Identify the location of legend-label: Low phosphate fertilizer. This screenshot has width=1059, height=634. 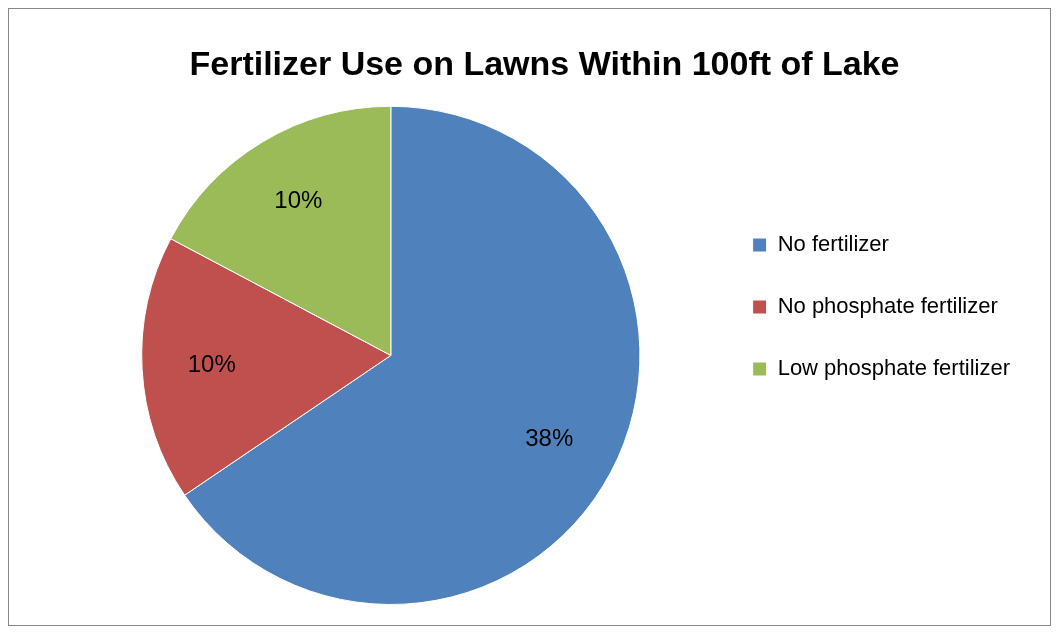
(894, 368).